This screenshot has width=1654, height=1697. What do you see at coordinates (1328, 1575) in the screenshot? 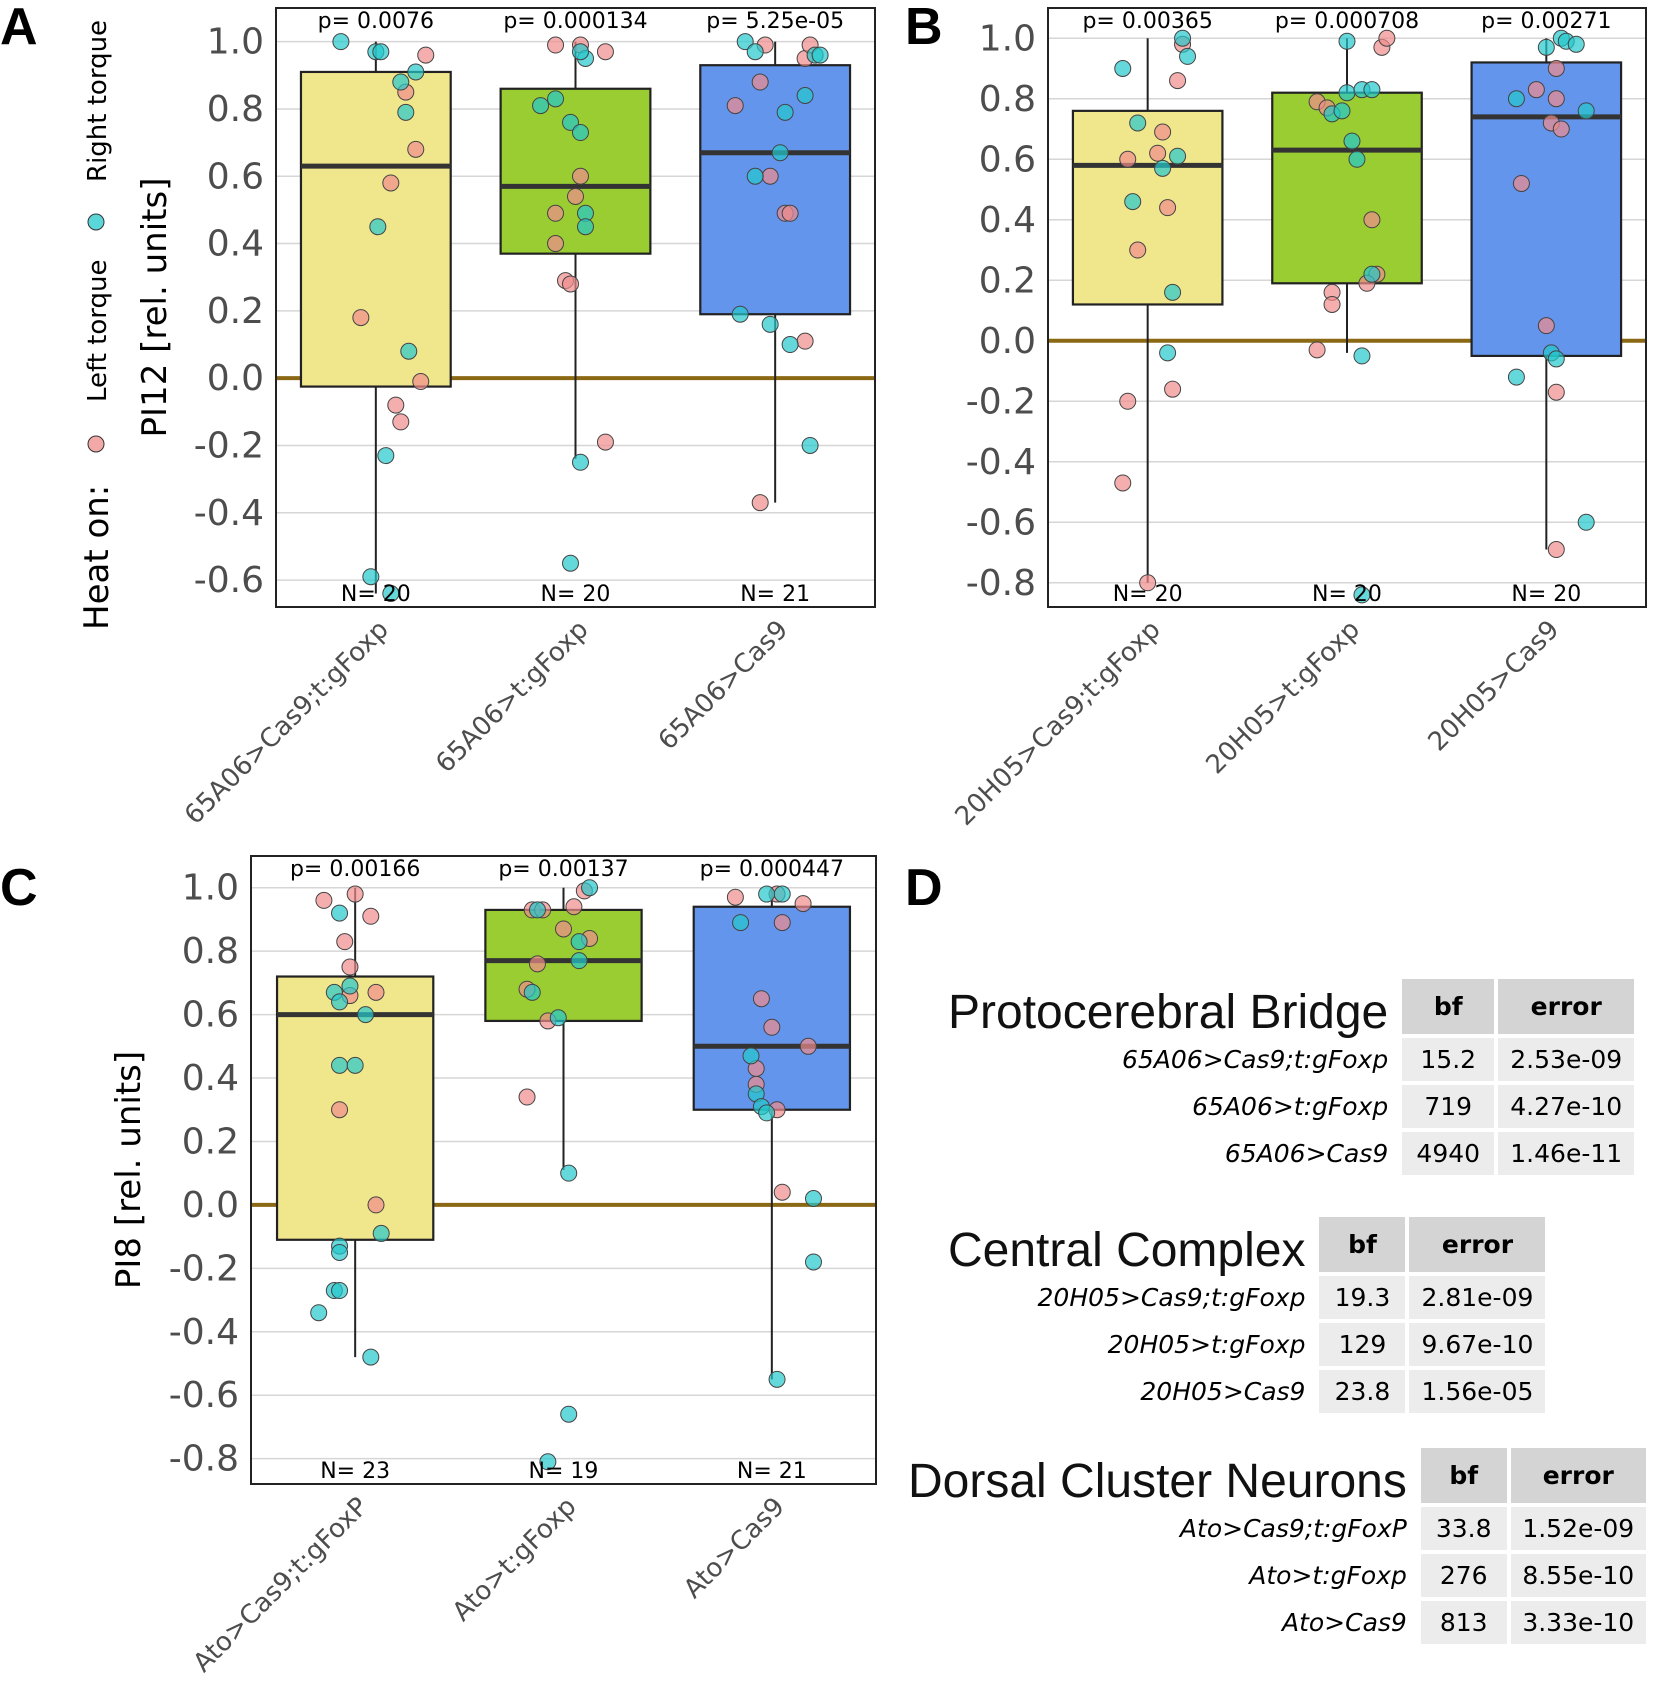
I see `row-label: Ato>t:gFoxp` at bounding box center [1328, 1575].